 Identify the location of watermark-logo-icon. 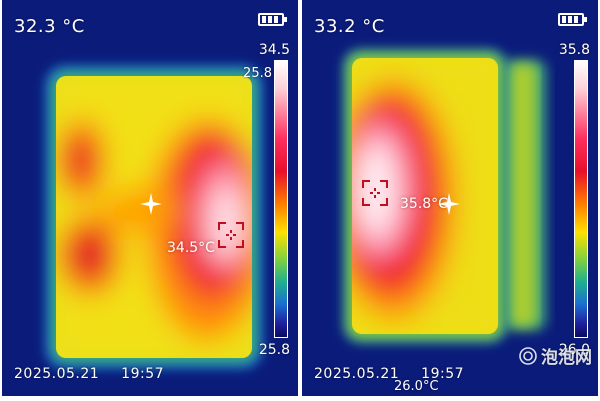
(528, 355).